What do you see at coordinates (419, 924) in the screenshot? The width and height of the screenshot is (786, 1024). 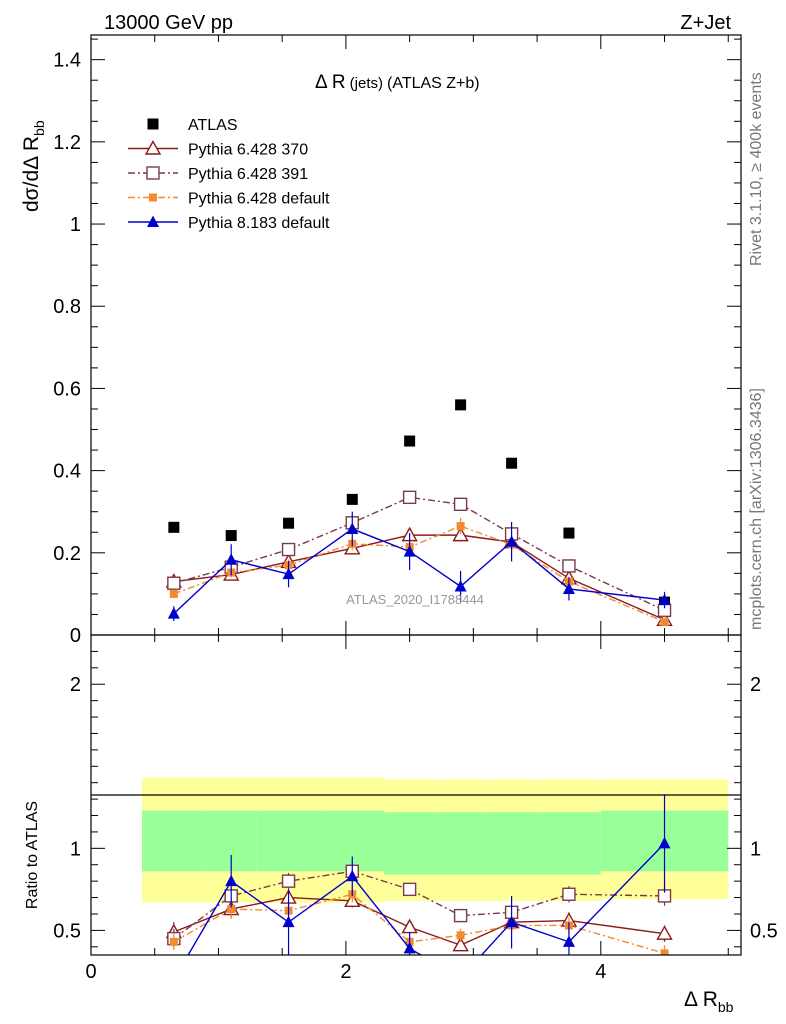 I see `ratio-series-line` at bounding box center [419, 924].